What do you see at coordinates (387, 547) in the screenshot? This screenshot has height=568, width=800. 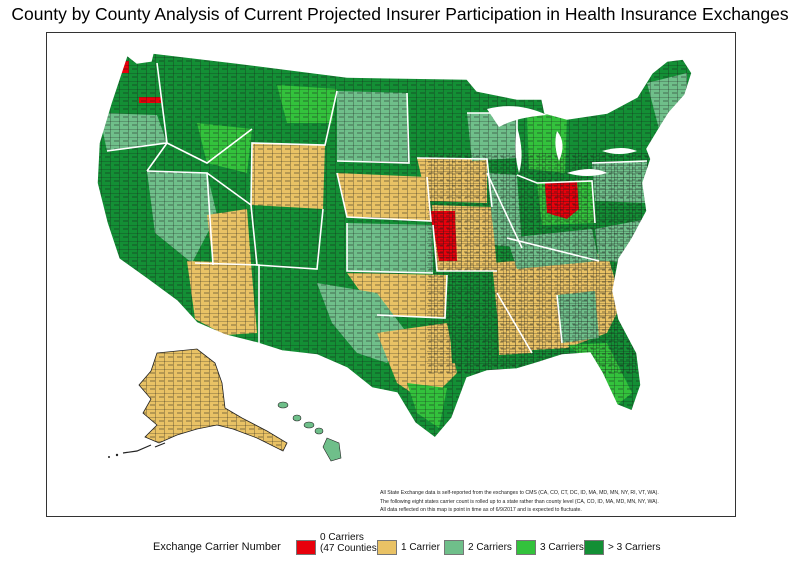 I see `legend-swatch-one` at bounding box center [387, 547].